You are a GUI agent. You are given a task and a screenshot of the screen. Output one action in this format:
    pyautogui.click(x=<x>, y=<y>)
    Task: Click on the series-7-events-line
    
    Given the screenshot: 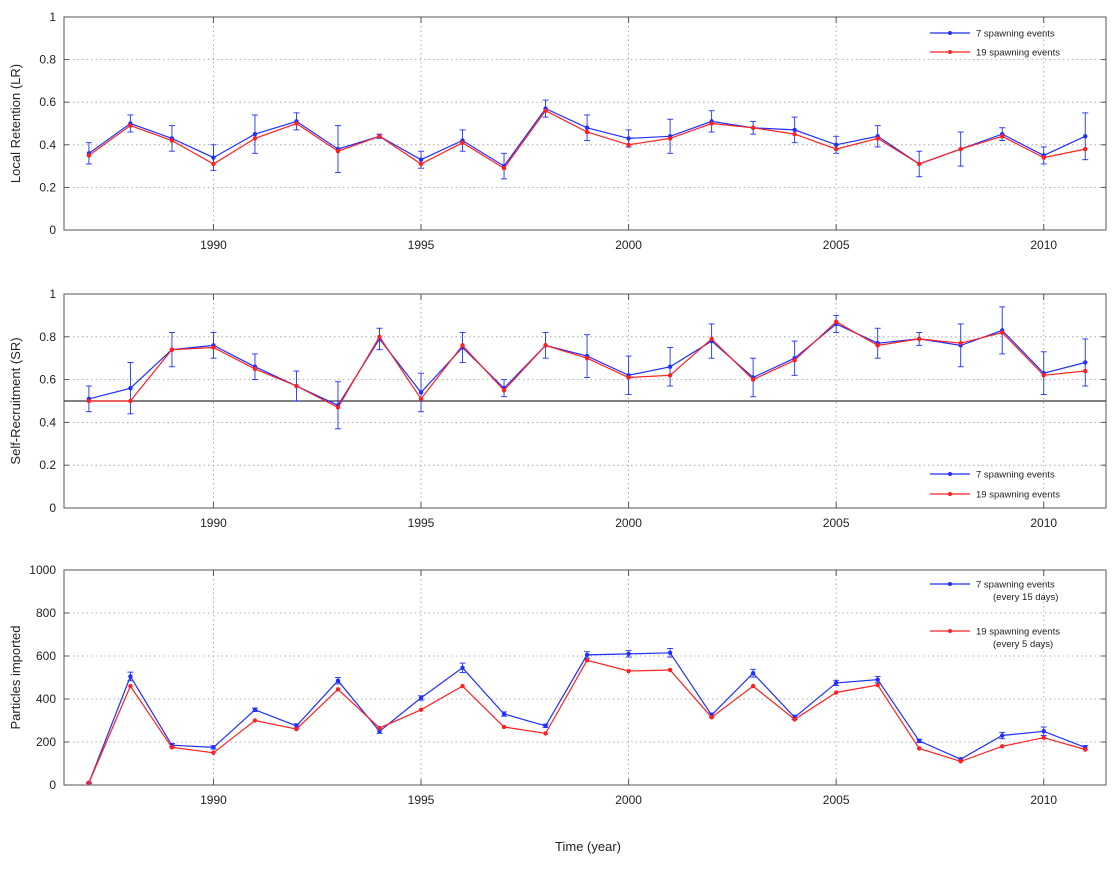 What is the action you would take?
    pyautogui.click(x=587, y=718)
    